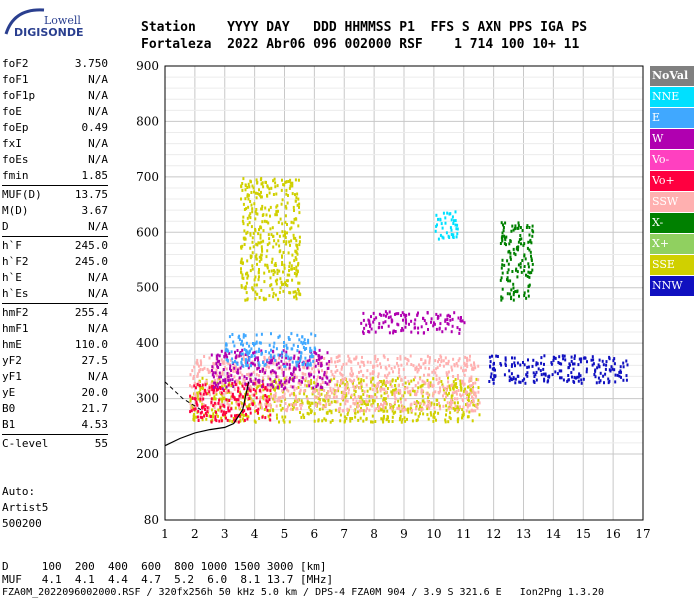 The image size is (700, 600). I want to click on param-row-fmin: fmin 1.85, so click(55, 176).